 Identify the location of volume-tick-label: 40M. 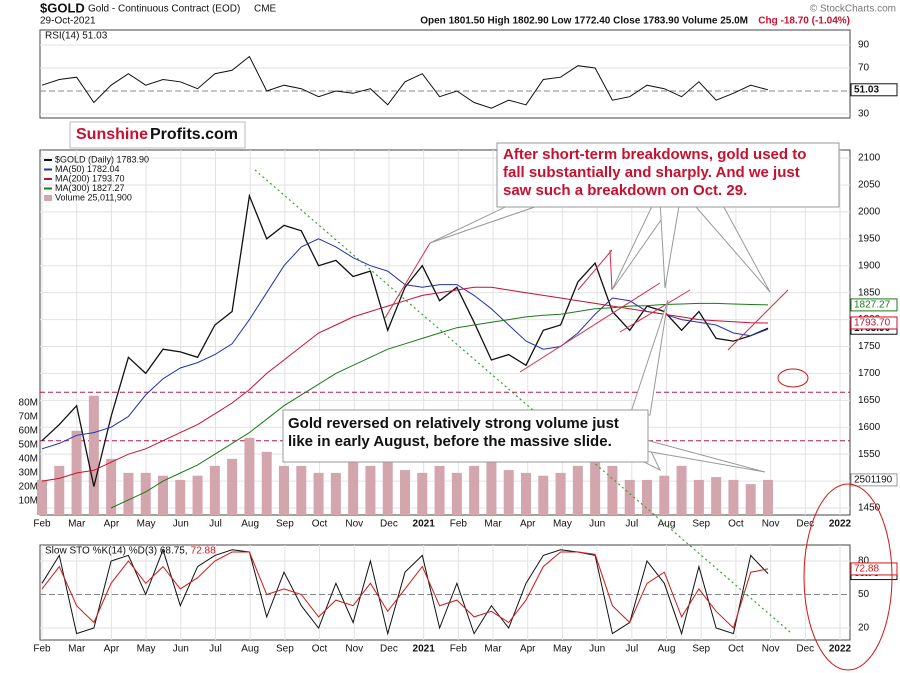
(28, 458).